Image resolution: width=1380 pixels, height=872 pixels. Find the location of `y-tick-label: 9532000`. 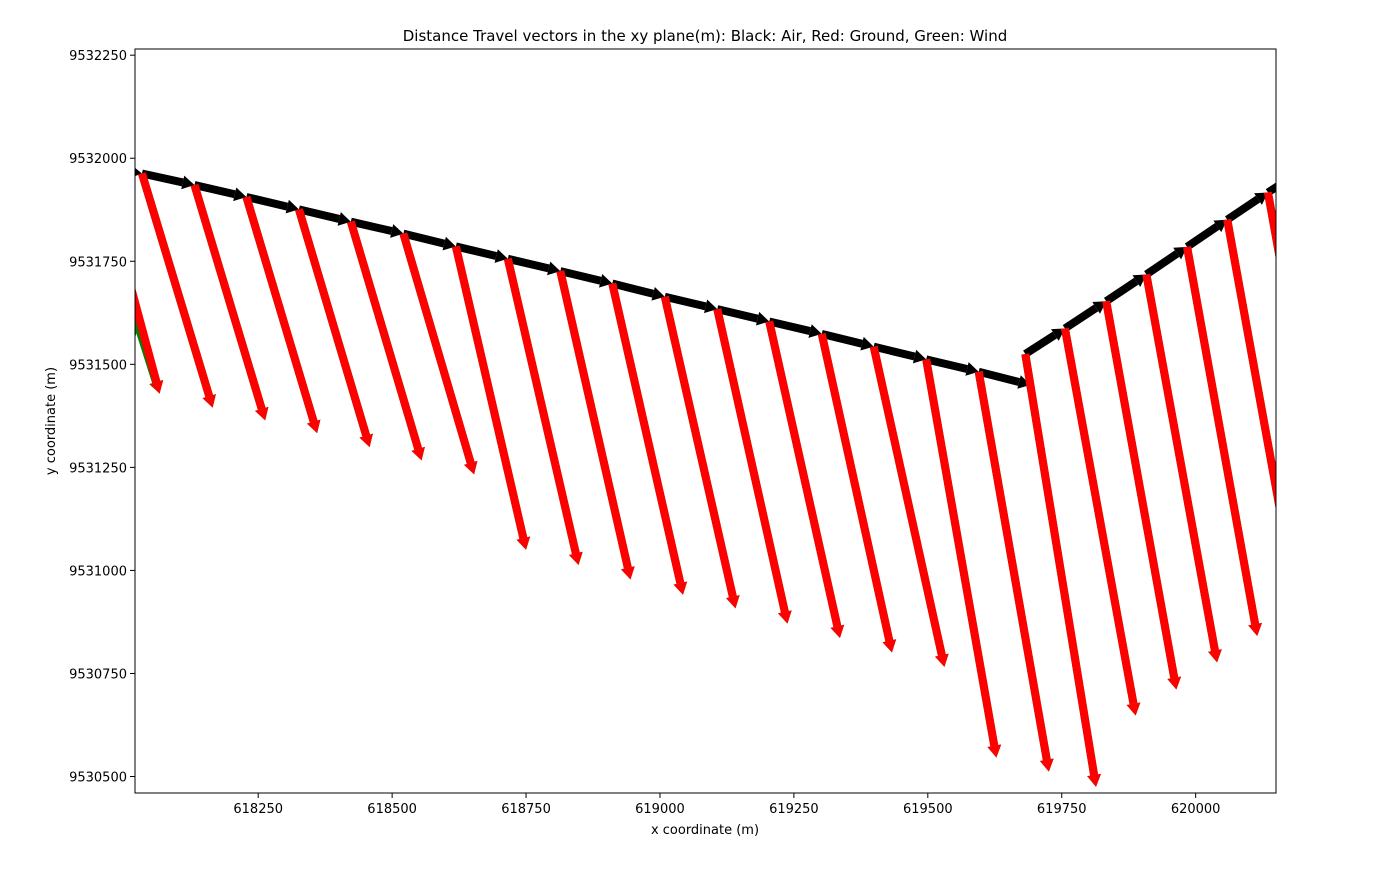

y-tick-label: 9532000 is located at coordinates (98, 159).